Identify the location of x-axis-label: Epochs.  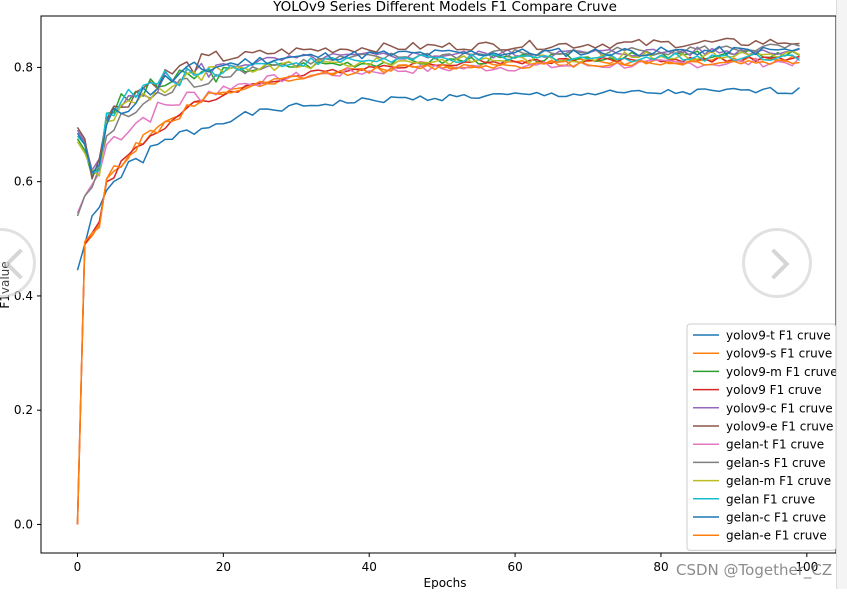
(445, 582).